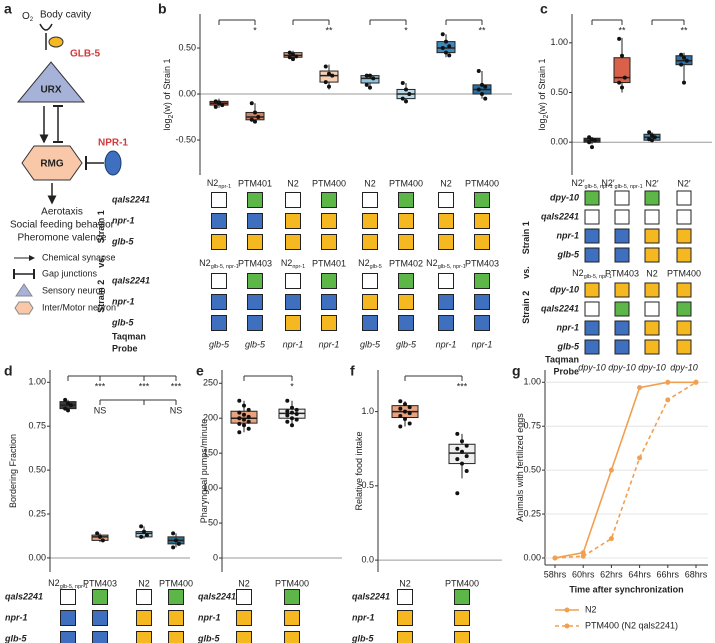 The height and width of the screenshot is (643, 715). I want to click on y-tick-label: 0, so click(215, 557).